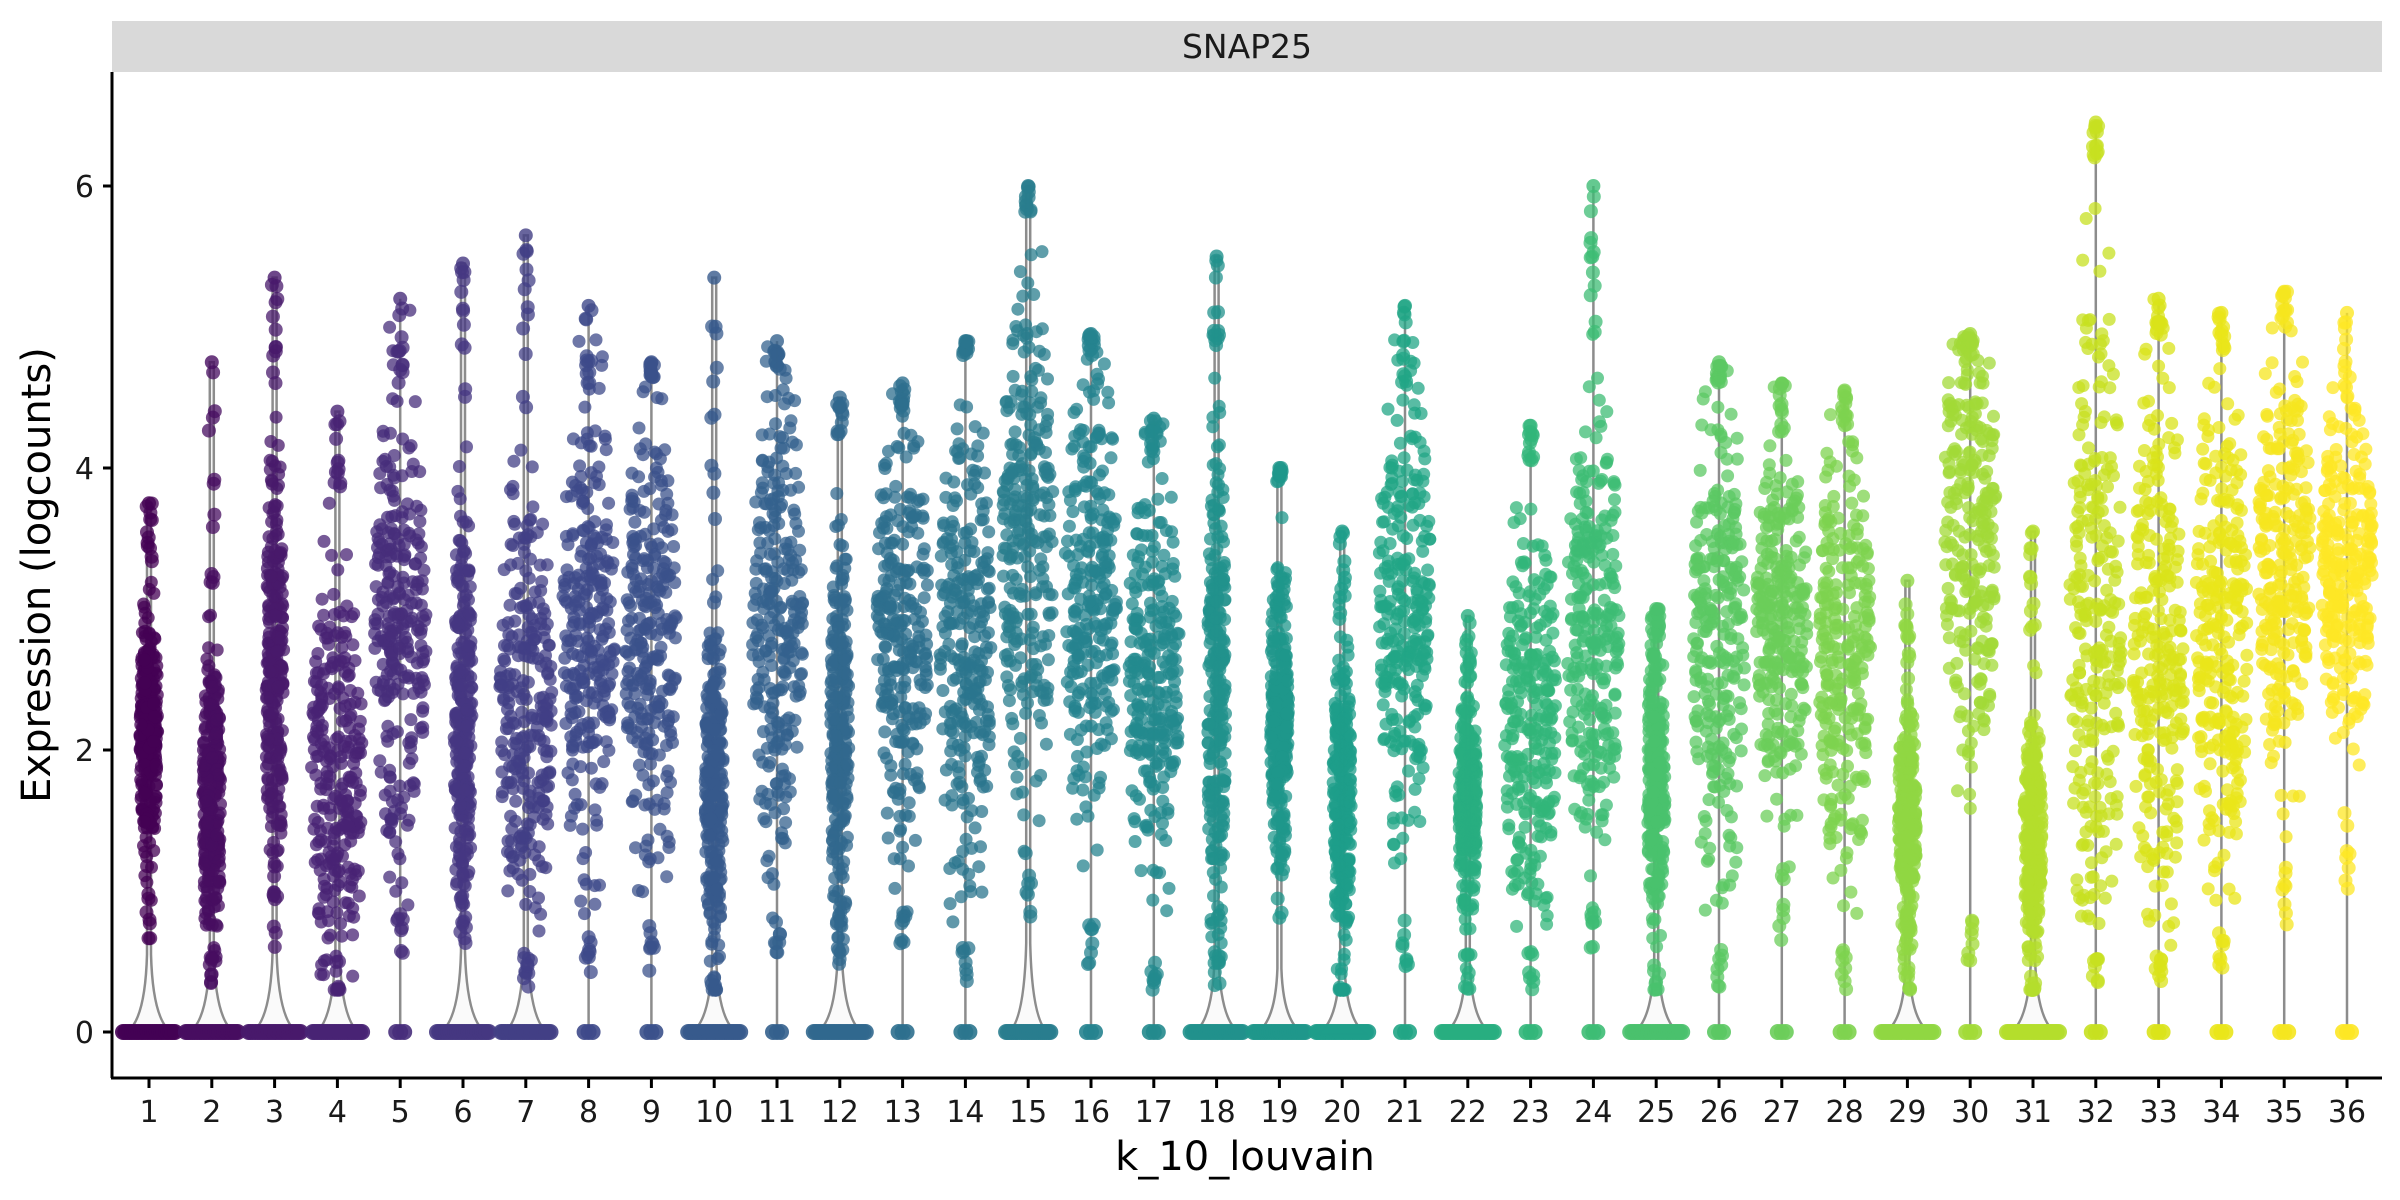 This screenshot has height=1200, width=2400. What do you see at coordinates (1247, 46) in the screenshot?
I see `facet-strip` at bounding box center [1247, 46].